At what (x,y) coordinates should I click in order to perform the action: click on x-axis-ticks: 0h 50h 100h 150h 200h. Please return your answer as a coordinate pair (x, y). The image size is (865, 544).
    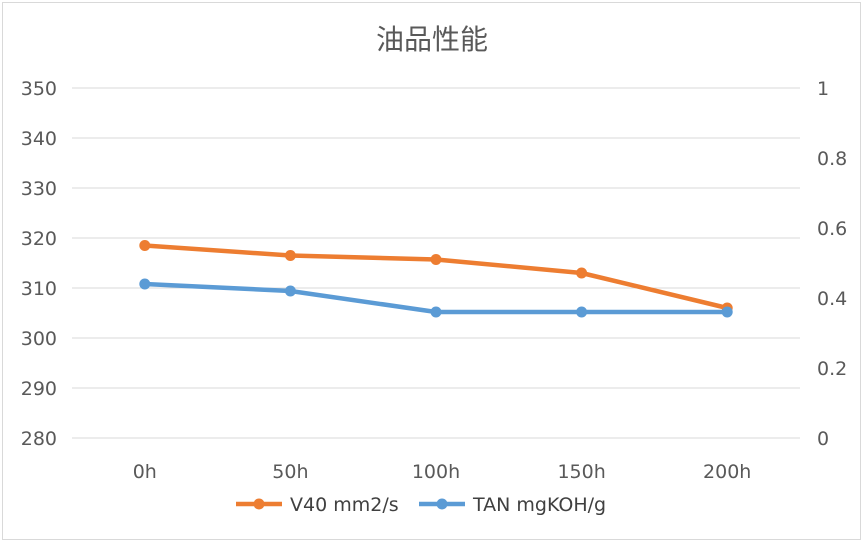
    Looking at the image, I should click on (442, 472).